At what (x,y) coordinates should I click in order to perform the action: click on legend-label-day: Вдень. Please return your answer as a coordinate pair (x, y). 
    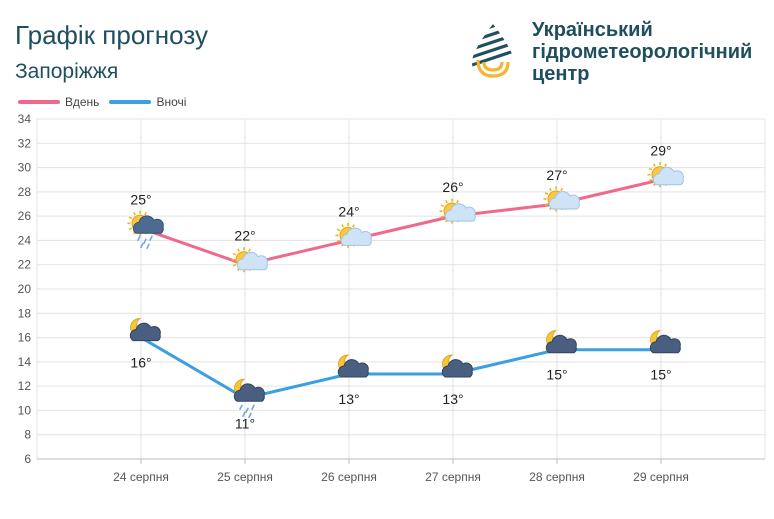
    Looking at the image, I should click on (82, 102).